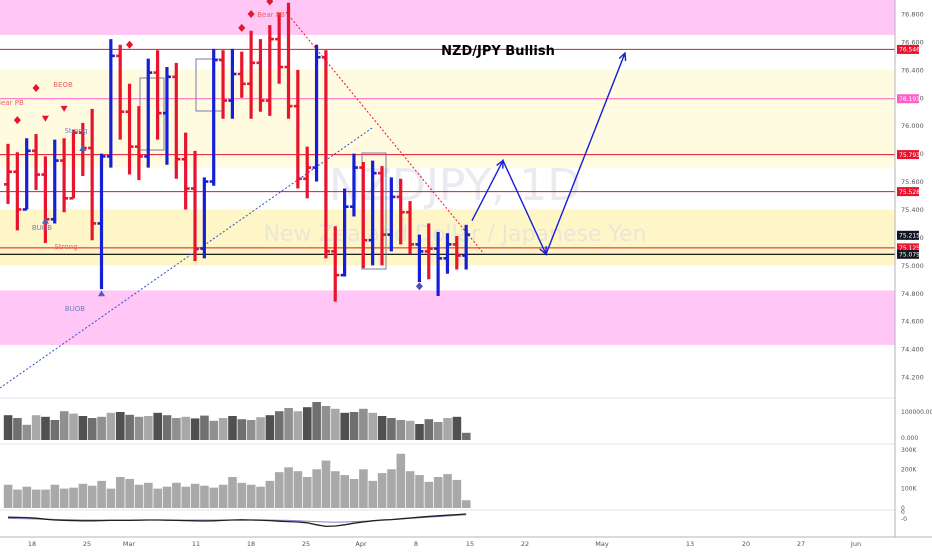  What do you see at coordinates (237, 520) in the screenshot?
I see `indicator-line` at bounding box center [237, 520].